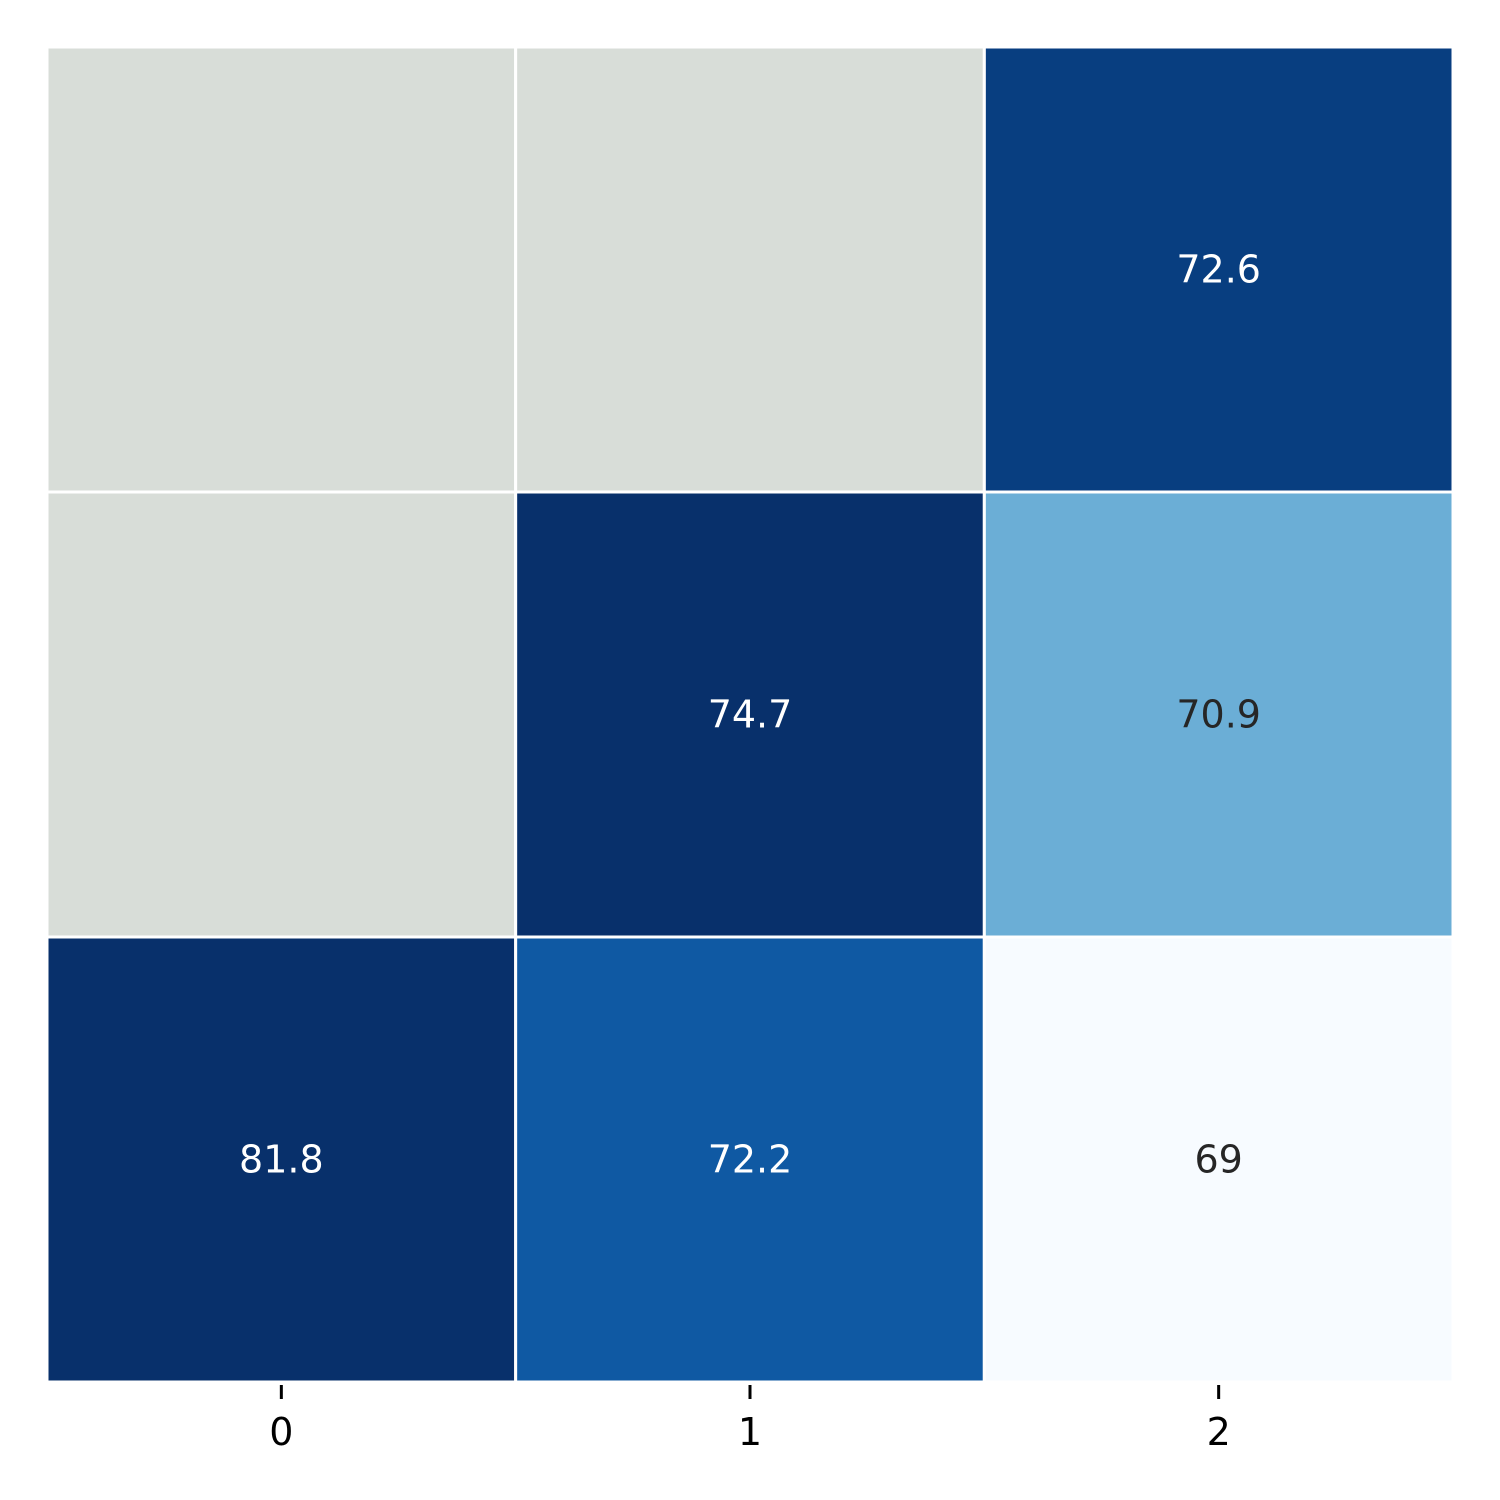 This screenshot has height=1500, width=1500. What do you see at coordinates (1219, 1432) in the screenshot?
I see `x-tick-label-2: 2` at bounding box center [1219, 1432].